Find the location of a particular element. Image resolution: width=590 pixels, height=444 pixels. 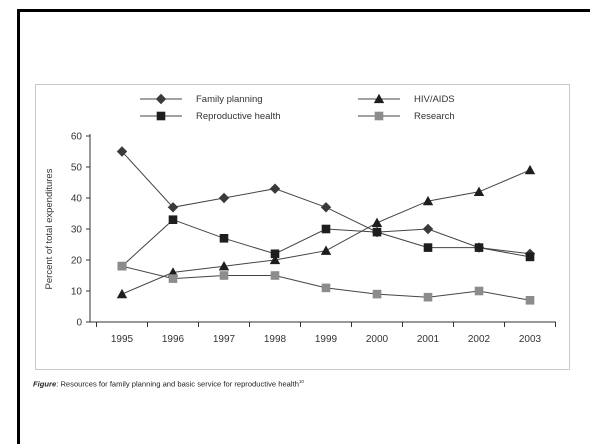

y-tick-label: 0 is located at coordinates (79, 323).